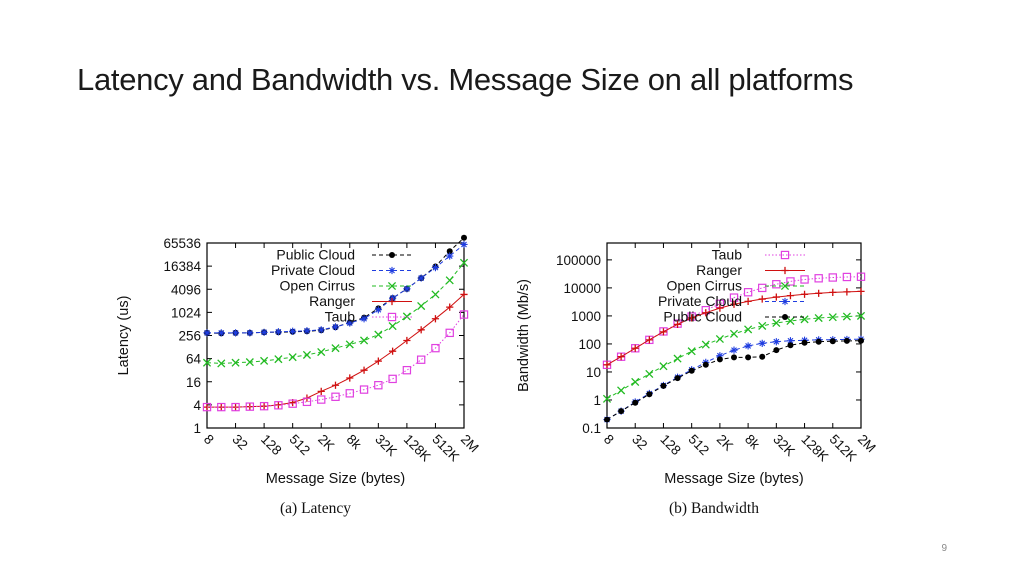  I want to click on y-axis-label: Bandwidth (Mb/s), so click(524, 335).